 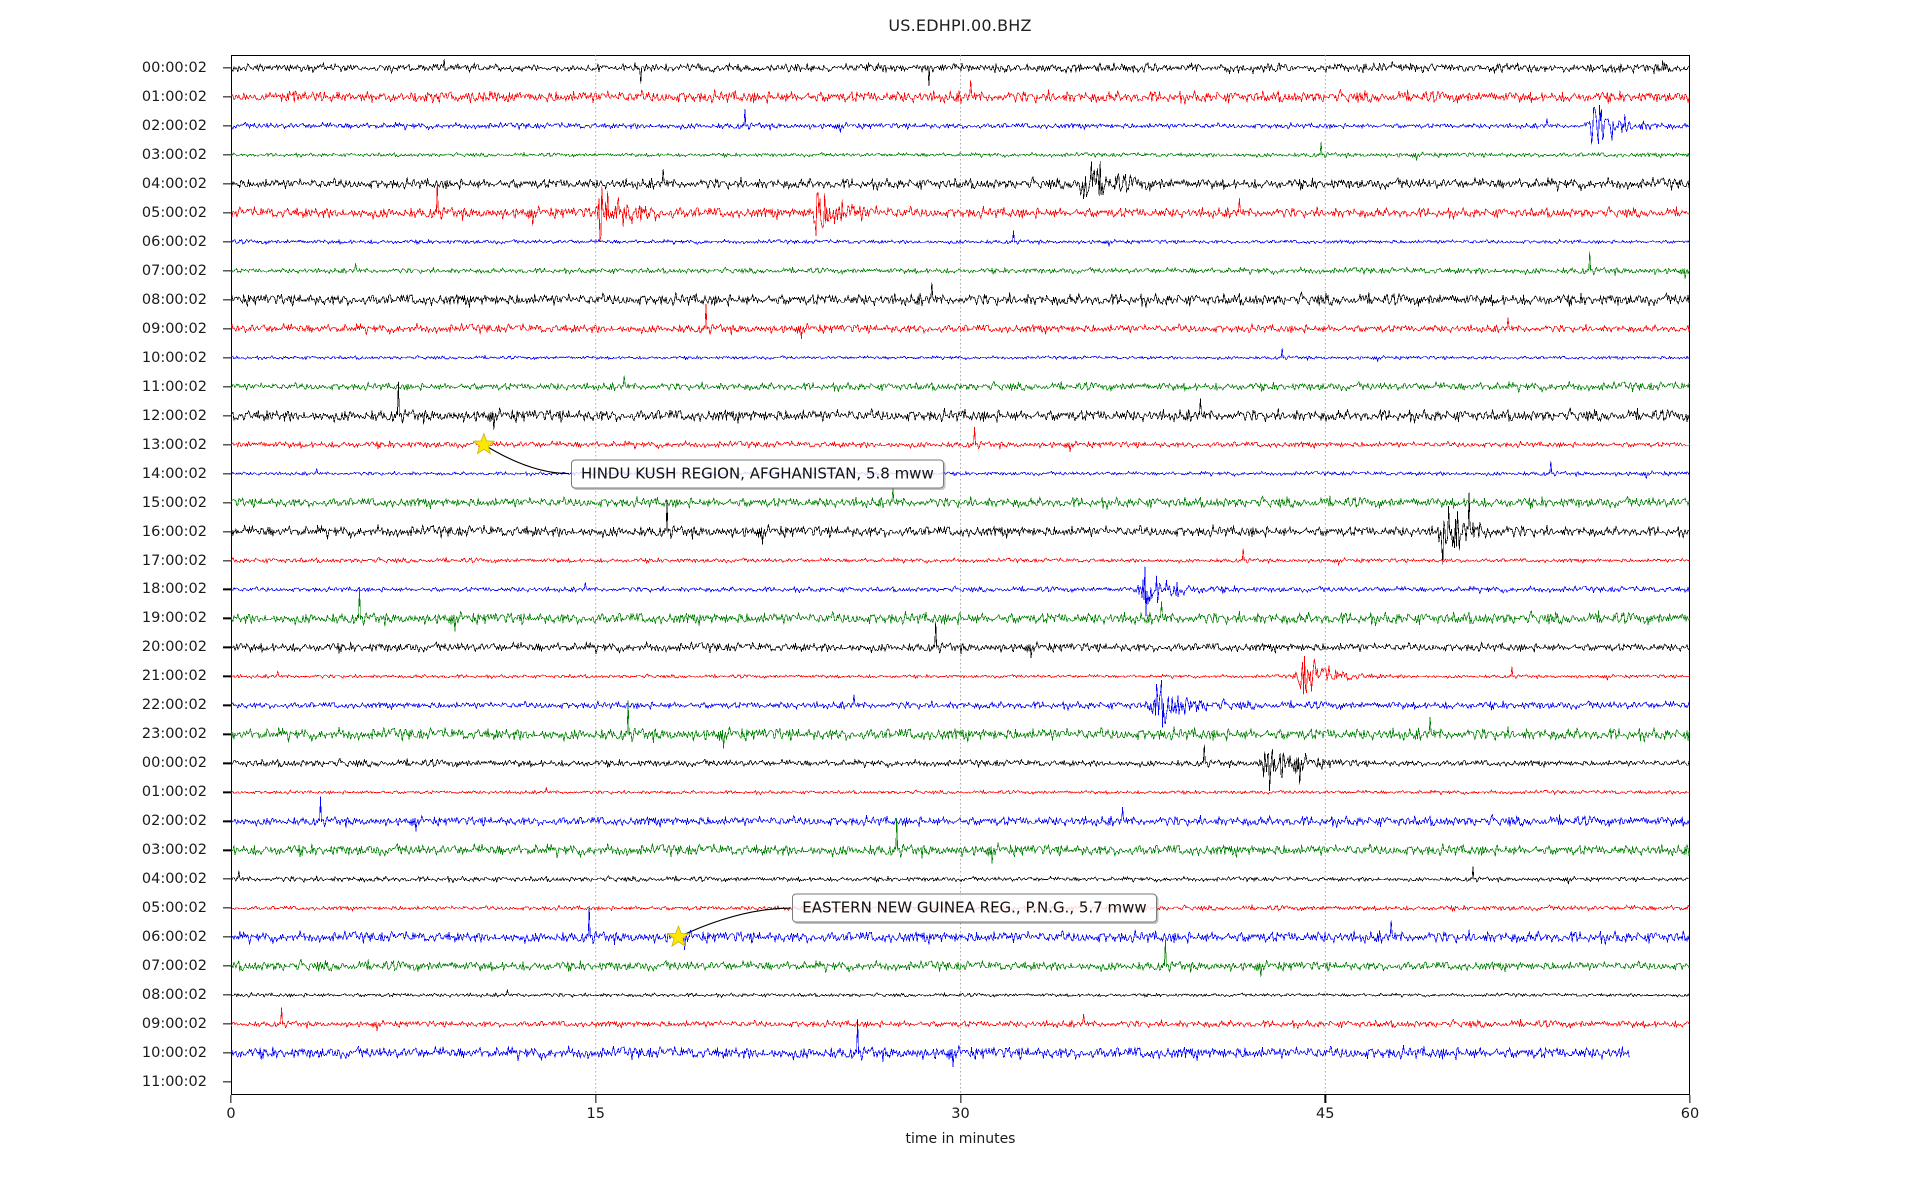 I want to click on annotation-event-hindu-kush: HINDU KUSH REGION, AFGHANISTAN, 5.8 mww, so click(x=757, y=474).